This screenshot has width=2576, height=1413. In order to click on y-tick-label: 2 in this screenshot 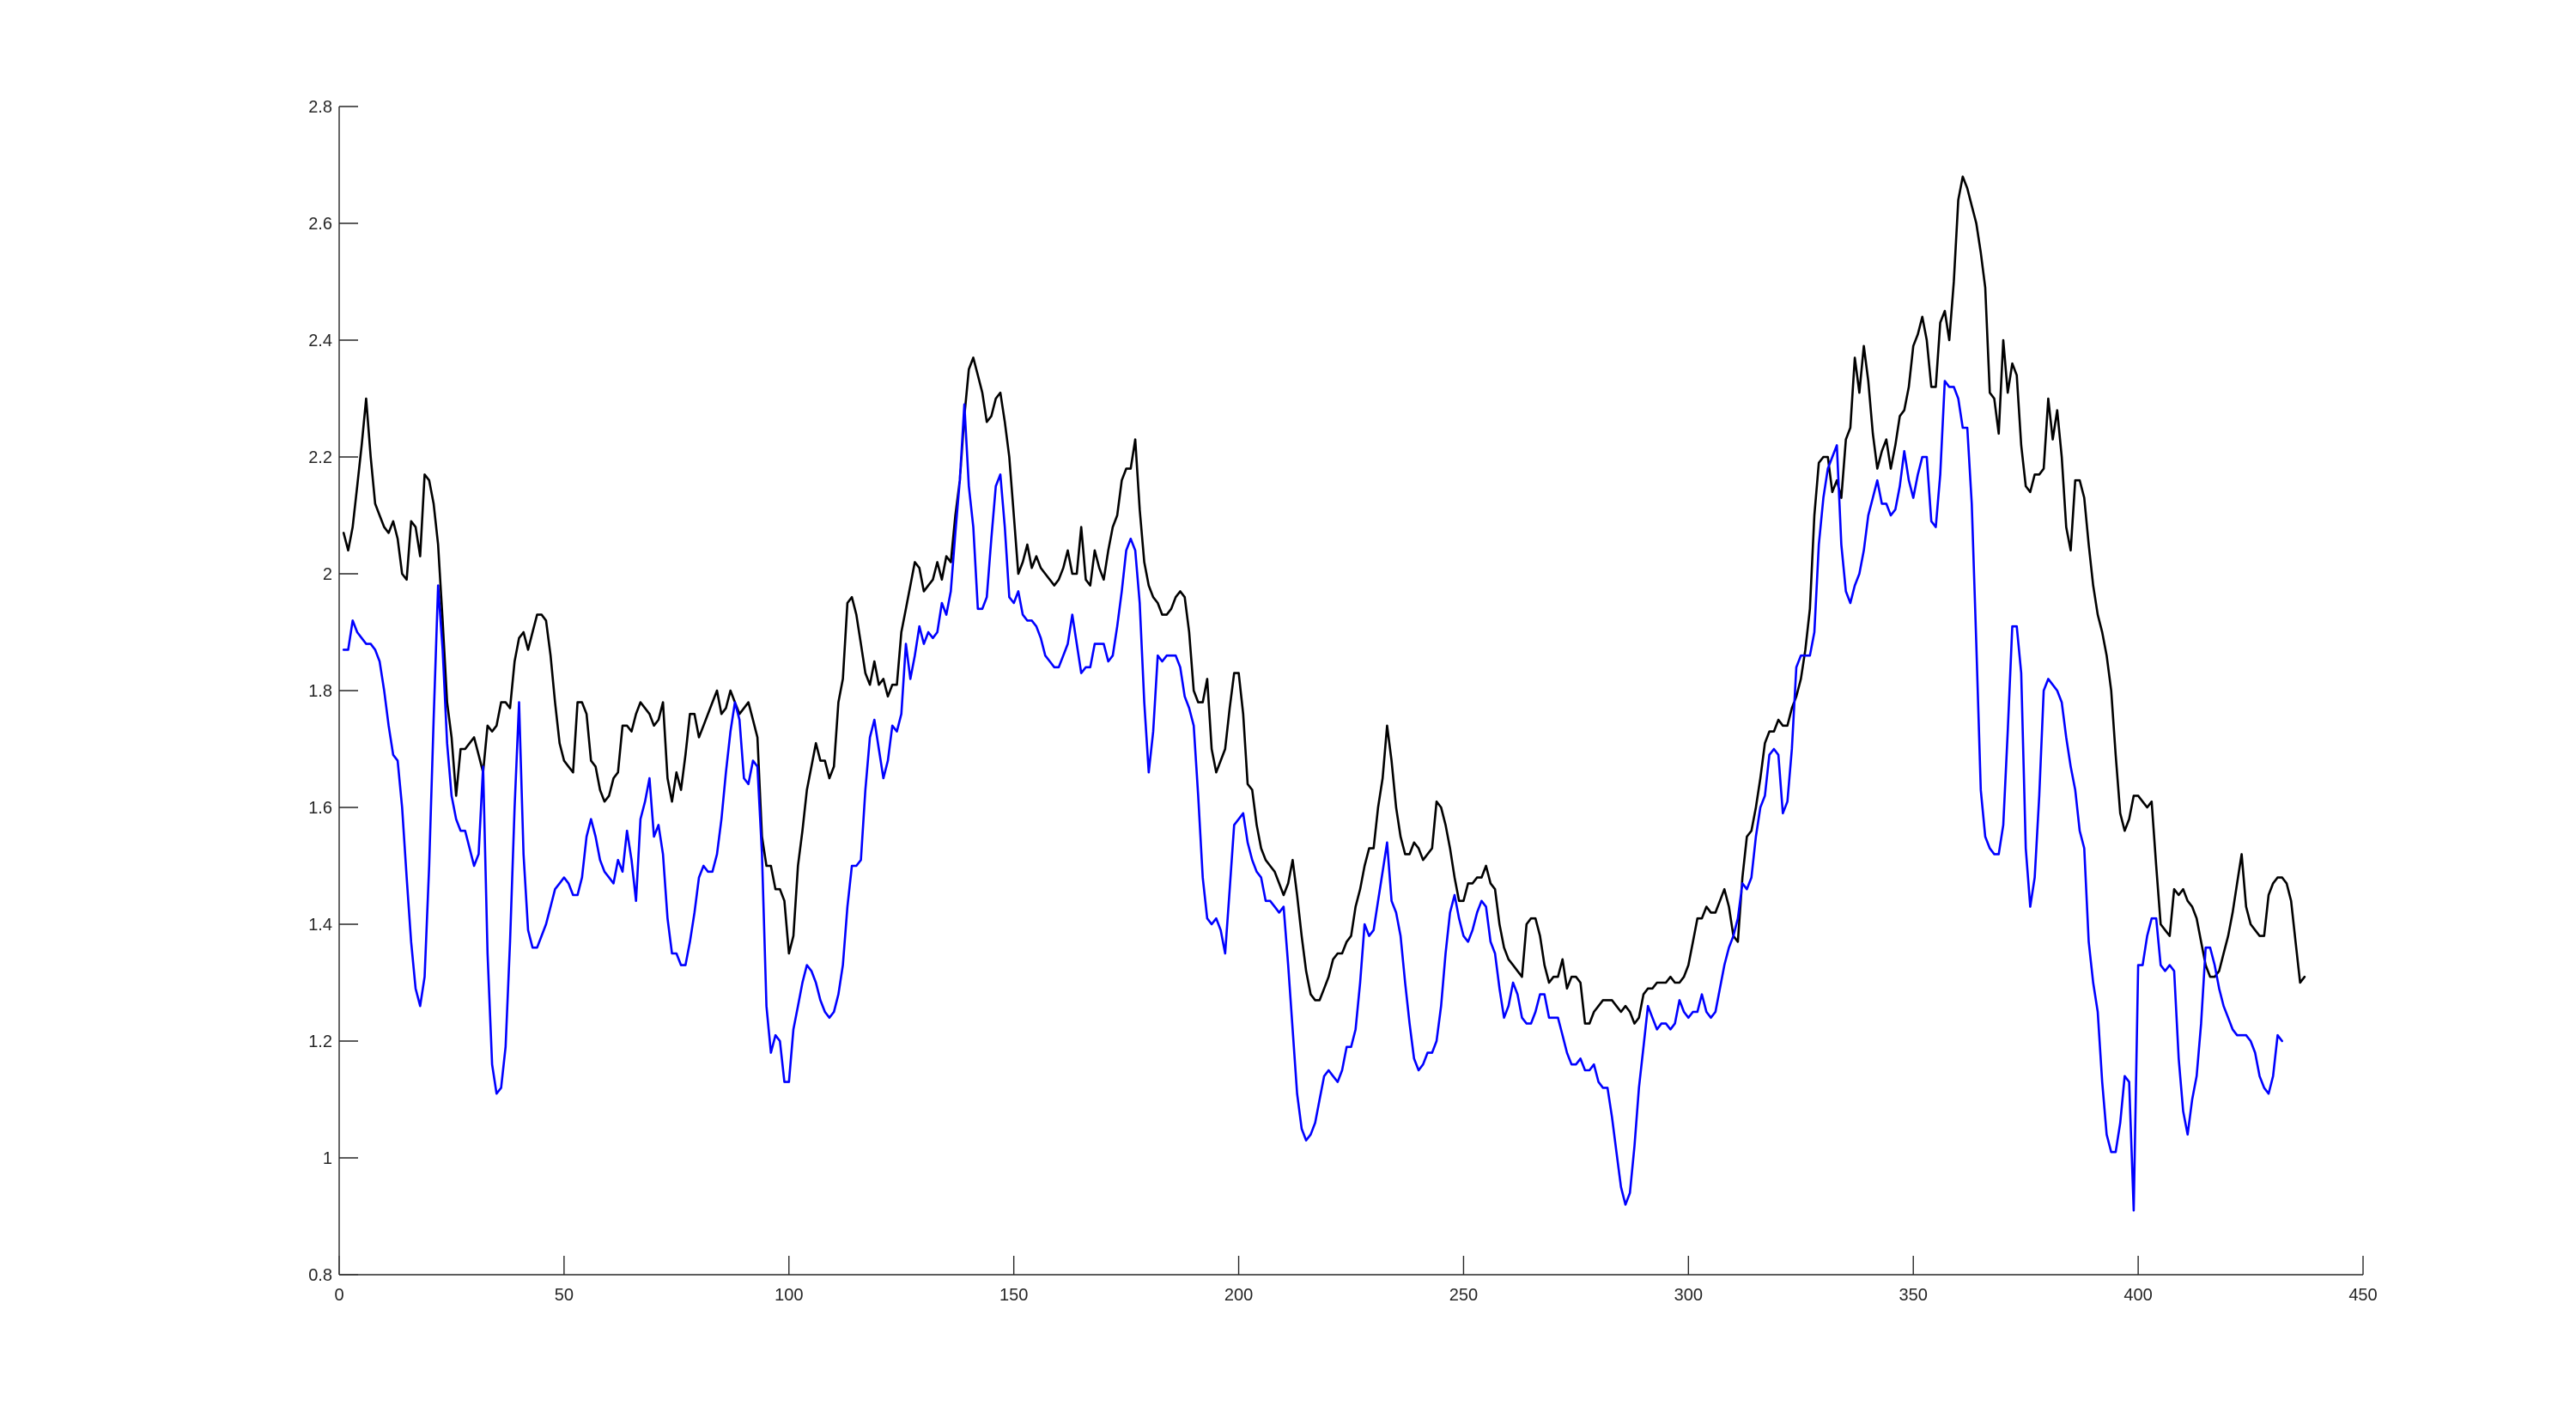, I will do `click(327, 574)`.